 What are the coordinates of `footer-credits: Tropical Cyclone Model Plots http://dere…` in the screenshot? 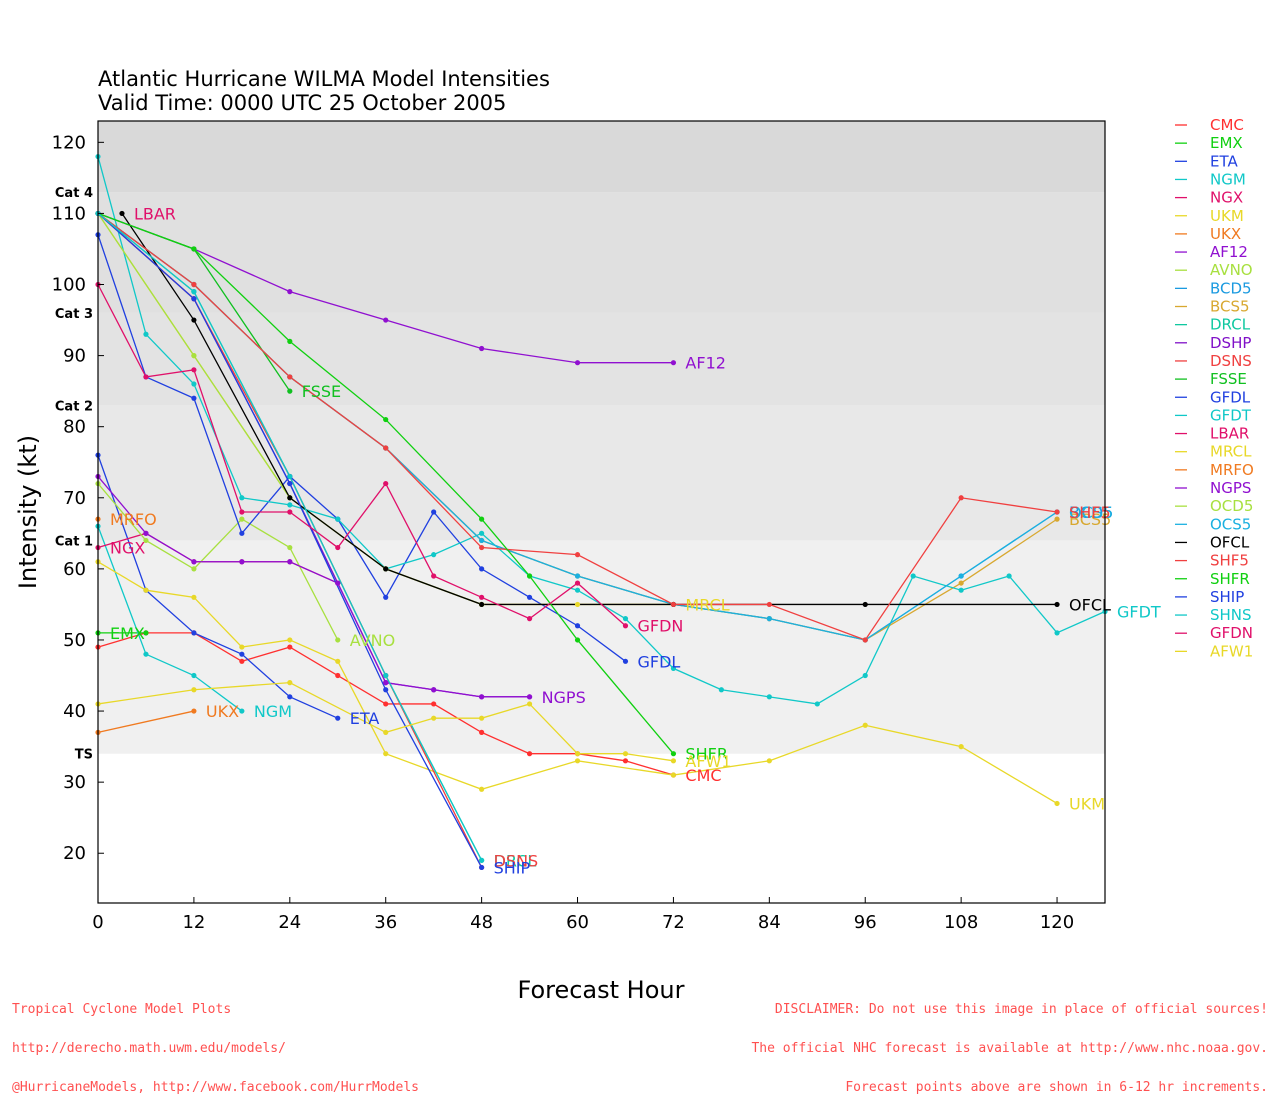 It's located at (215, 1042).